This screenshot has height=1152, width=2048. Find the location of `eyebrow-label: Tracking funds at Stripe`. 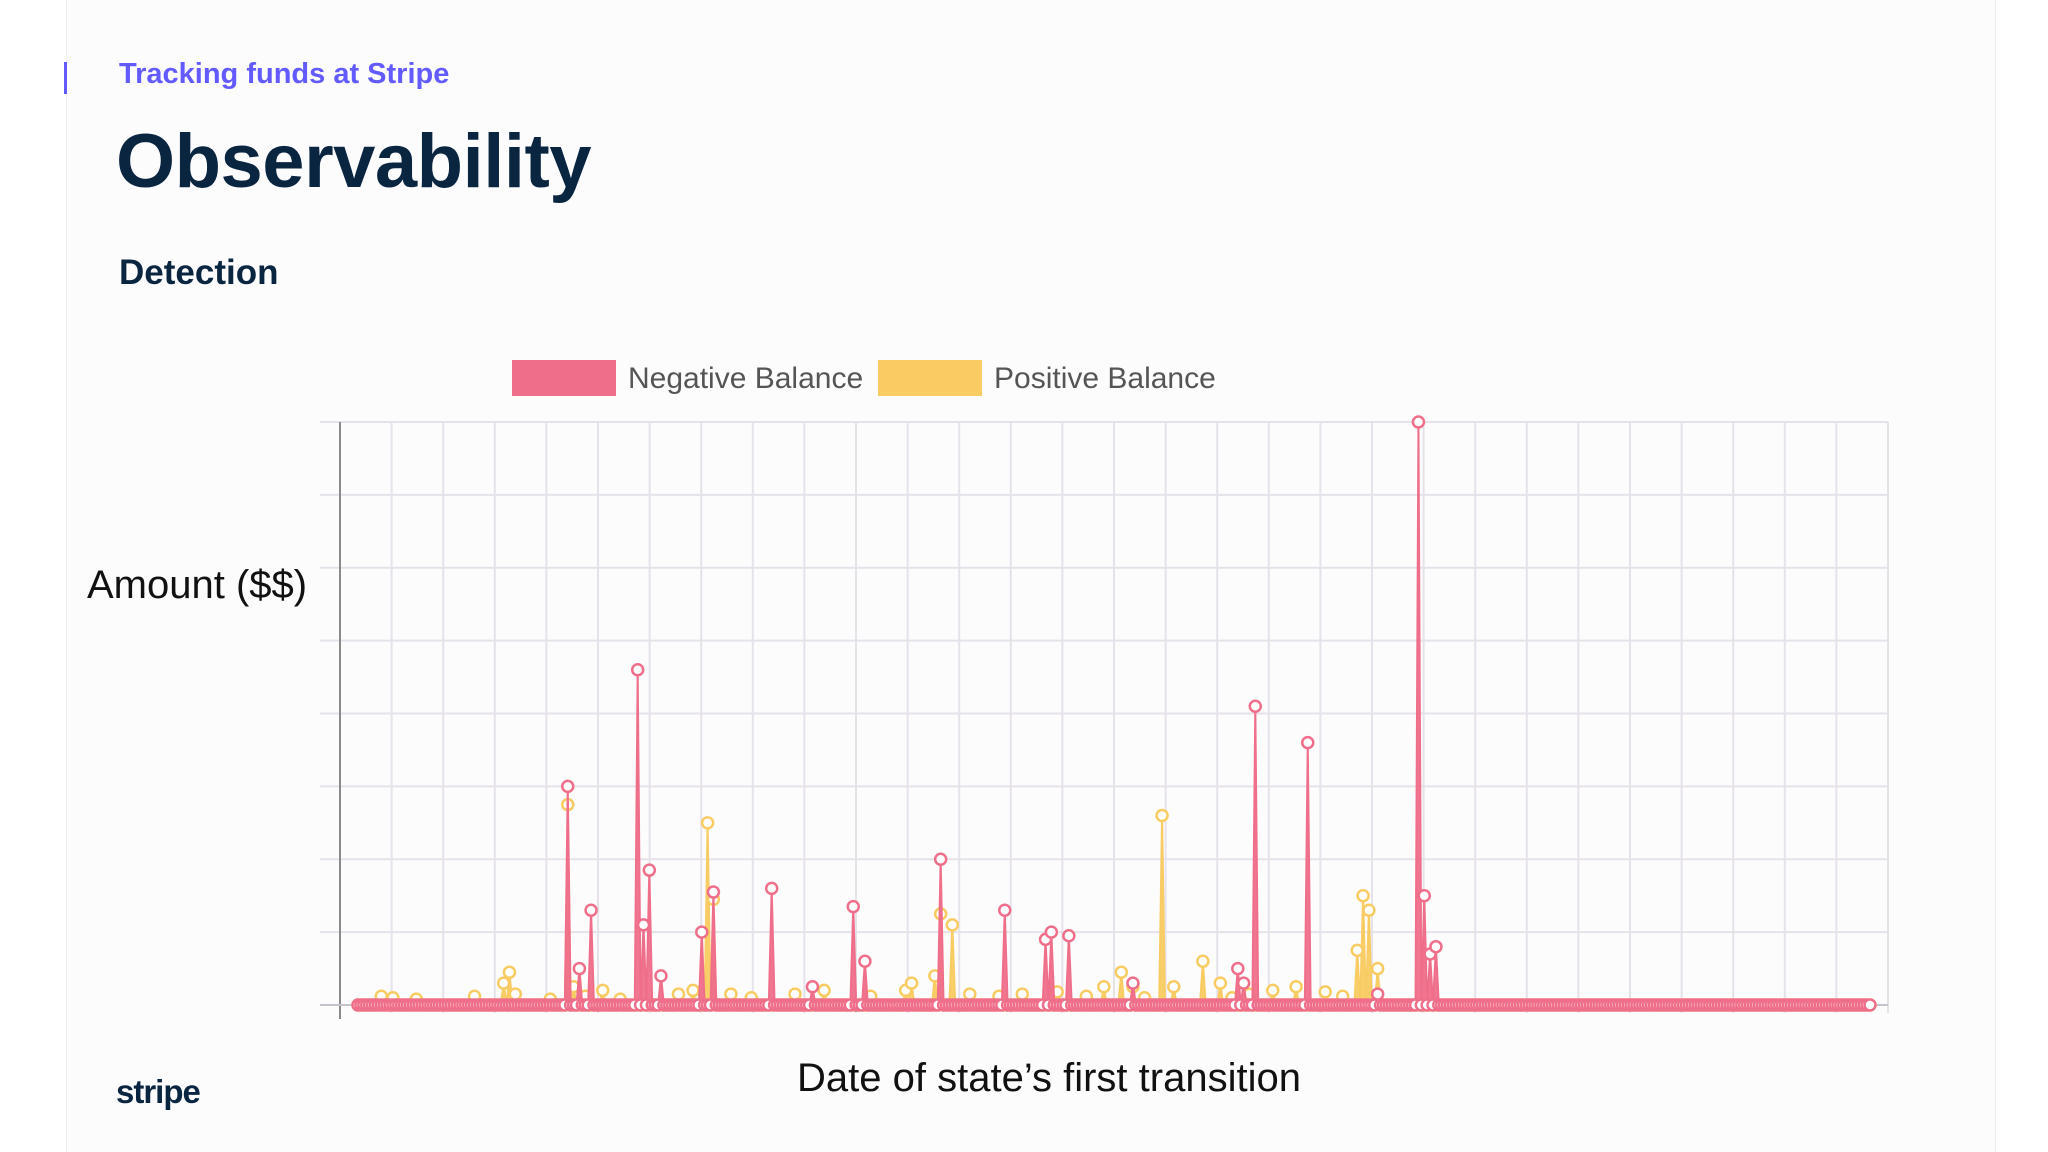

eyebrow-label: Tracking funds at Stripe is located at coordinates (284, 74).